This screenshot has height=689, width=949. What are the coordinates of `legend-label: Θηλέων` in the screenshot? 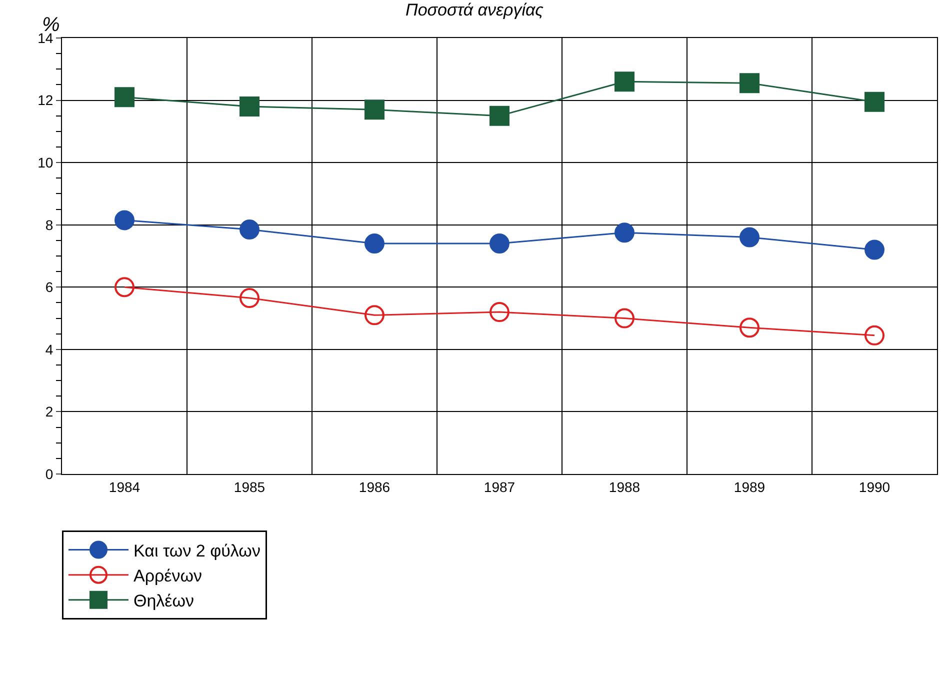 It's located at (164, 601).